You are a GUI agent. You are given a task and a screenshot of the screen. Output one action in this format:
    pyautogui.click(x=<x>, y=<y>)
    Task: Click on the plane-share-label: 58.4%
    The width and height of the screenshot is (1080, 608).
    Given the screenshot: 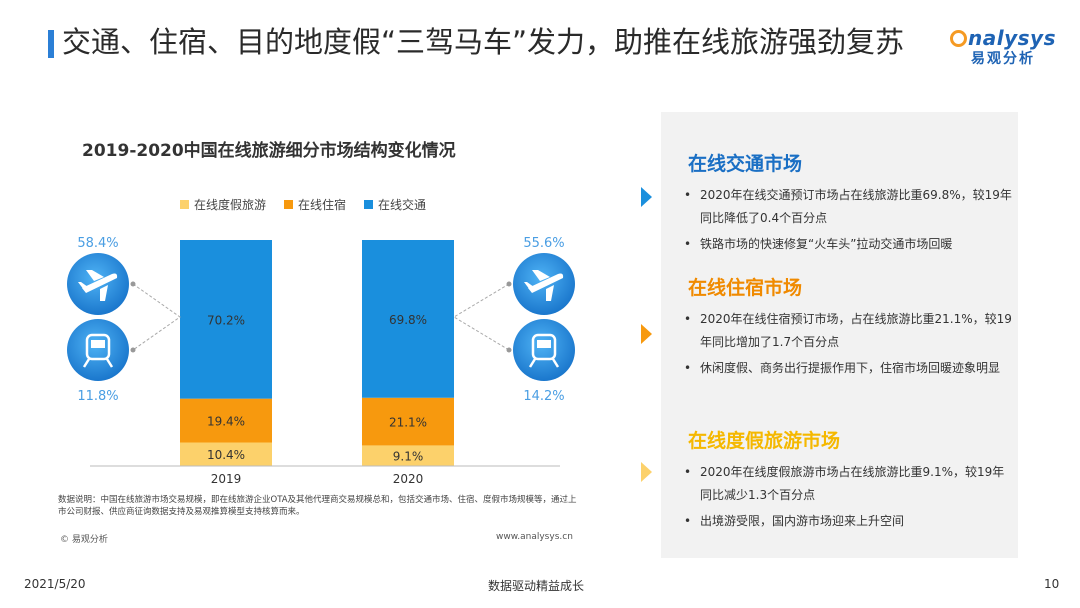 What is the action you would take?
    pyautogui.click(x=97, y=243)
    